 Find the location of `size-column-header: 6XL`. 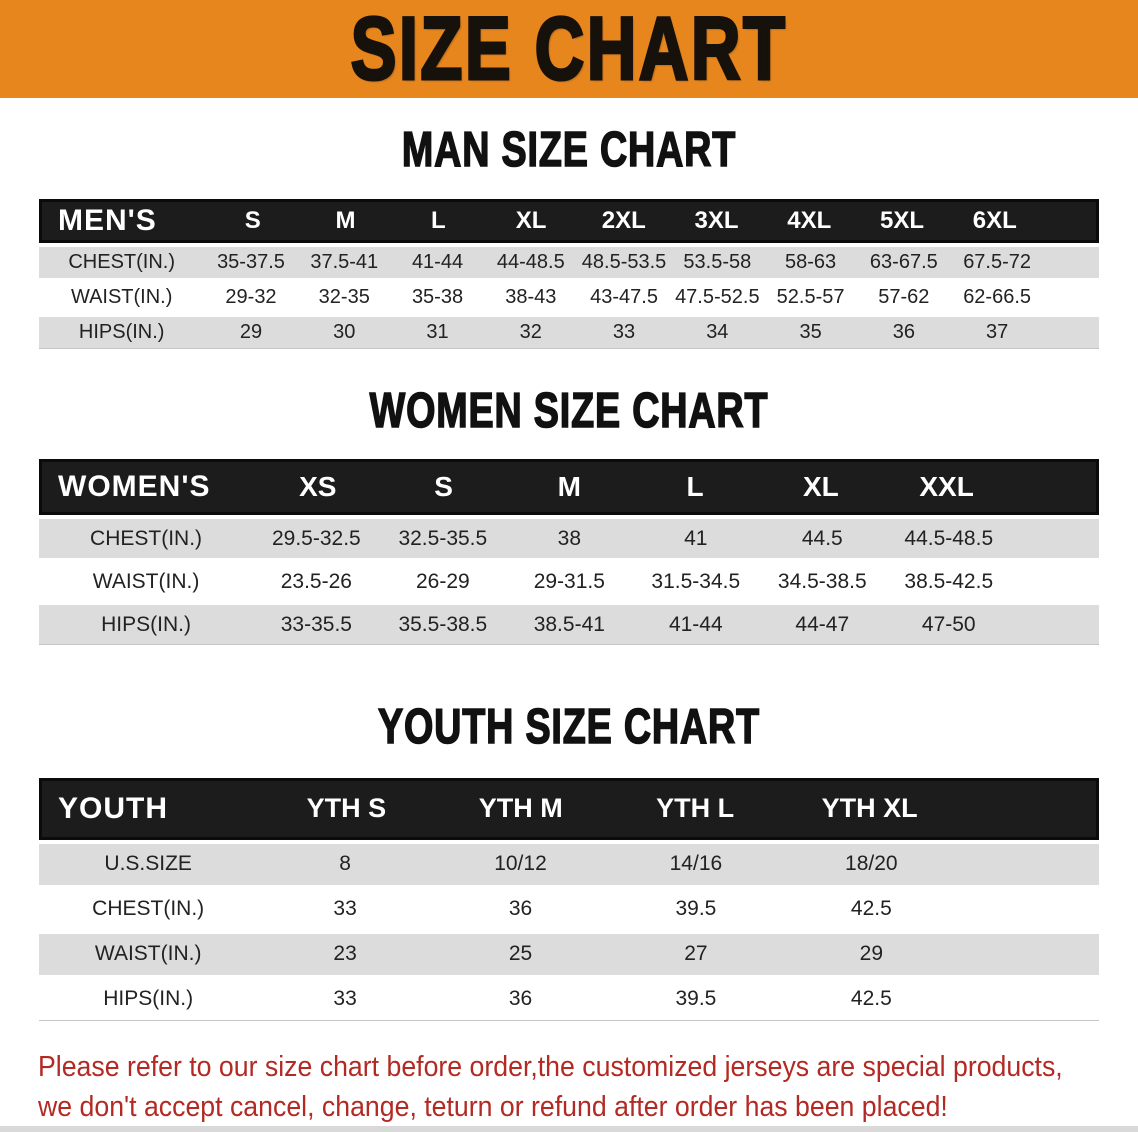

size-column-header: 6XL is located at coordinates (994, 220).